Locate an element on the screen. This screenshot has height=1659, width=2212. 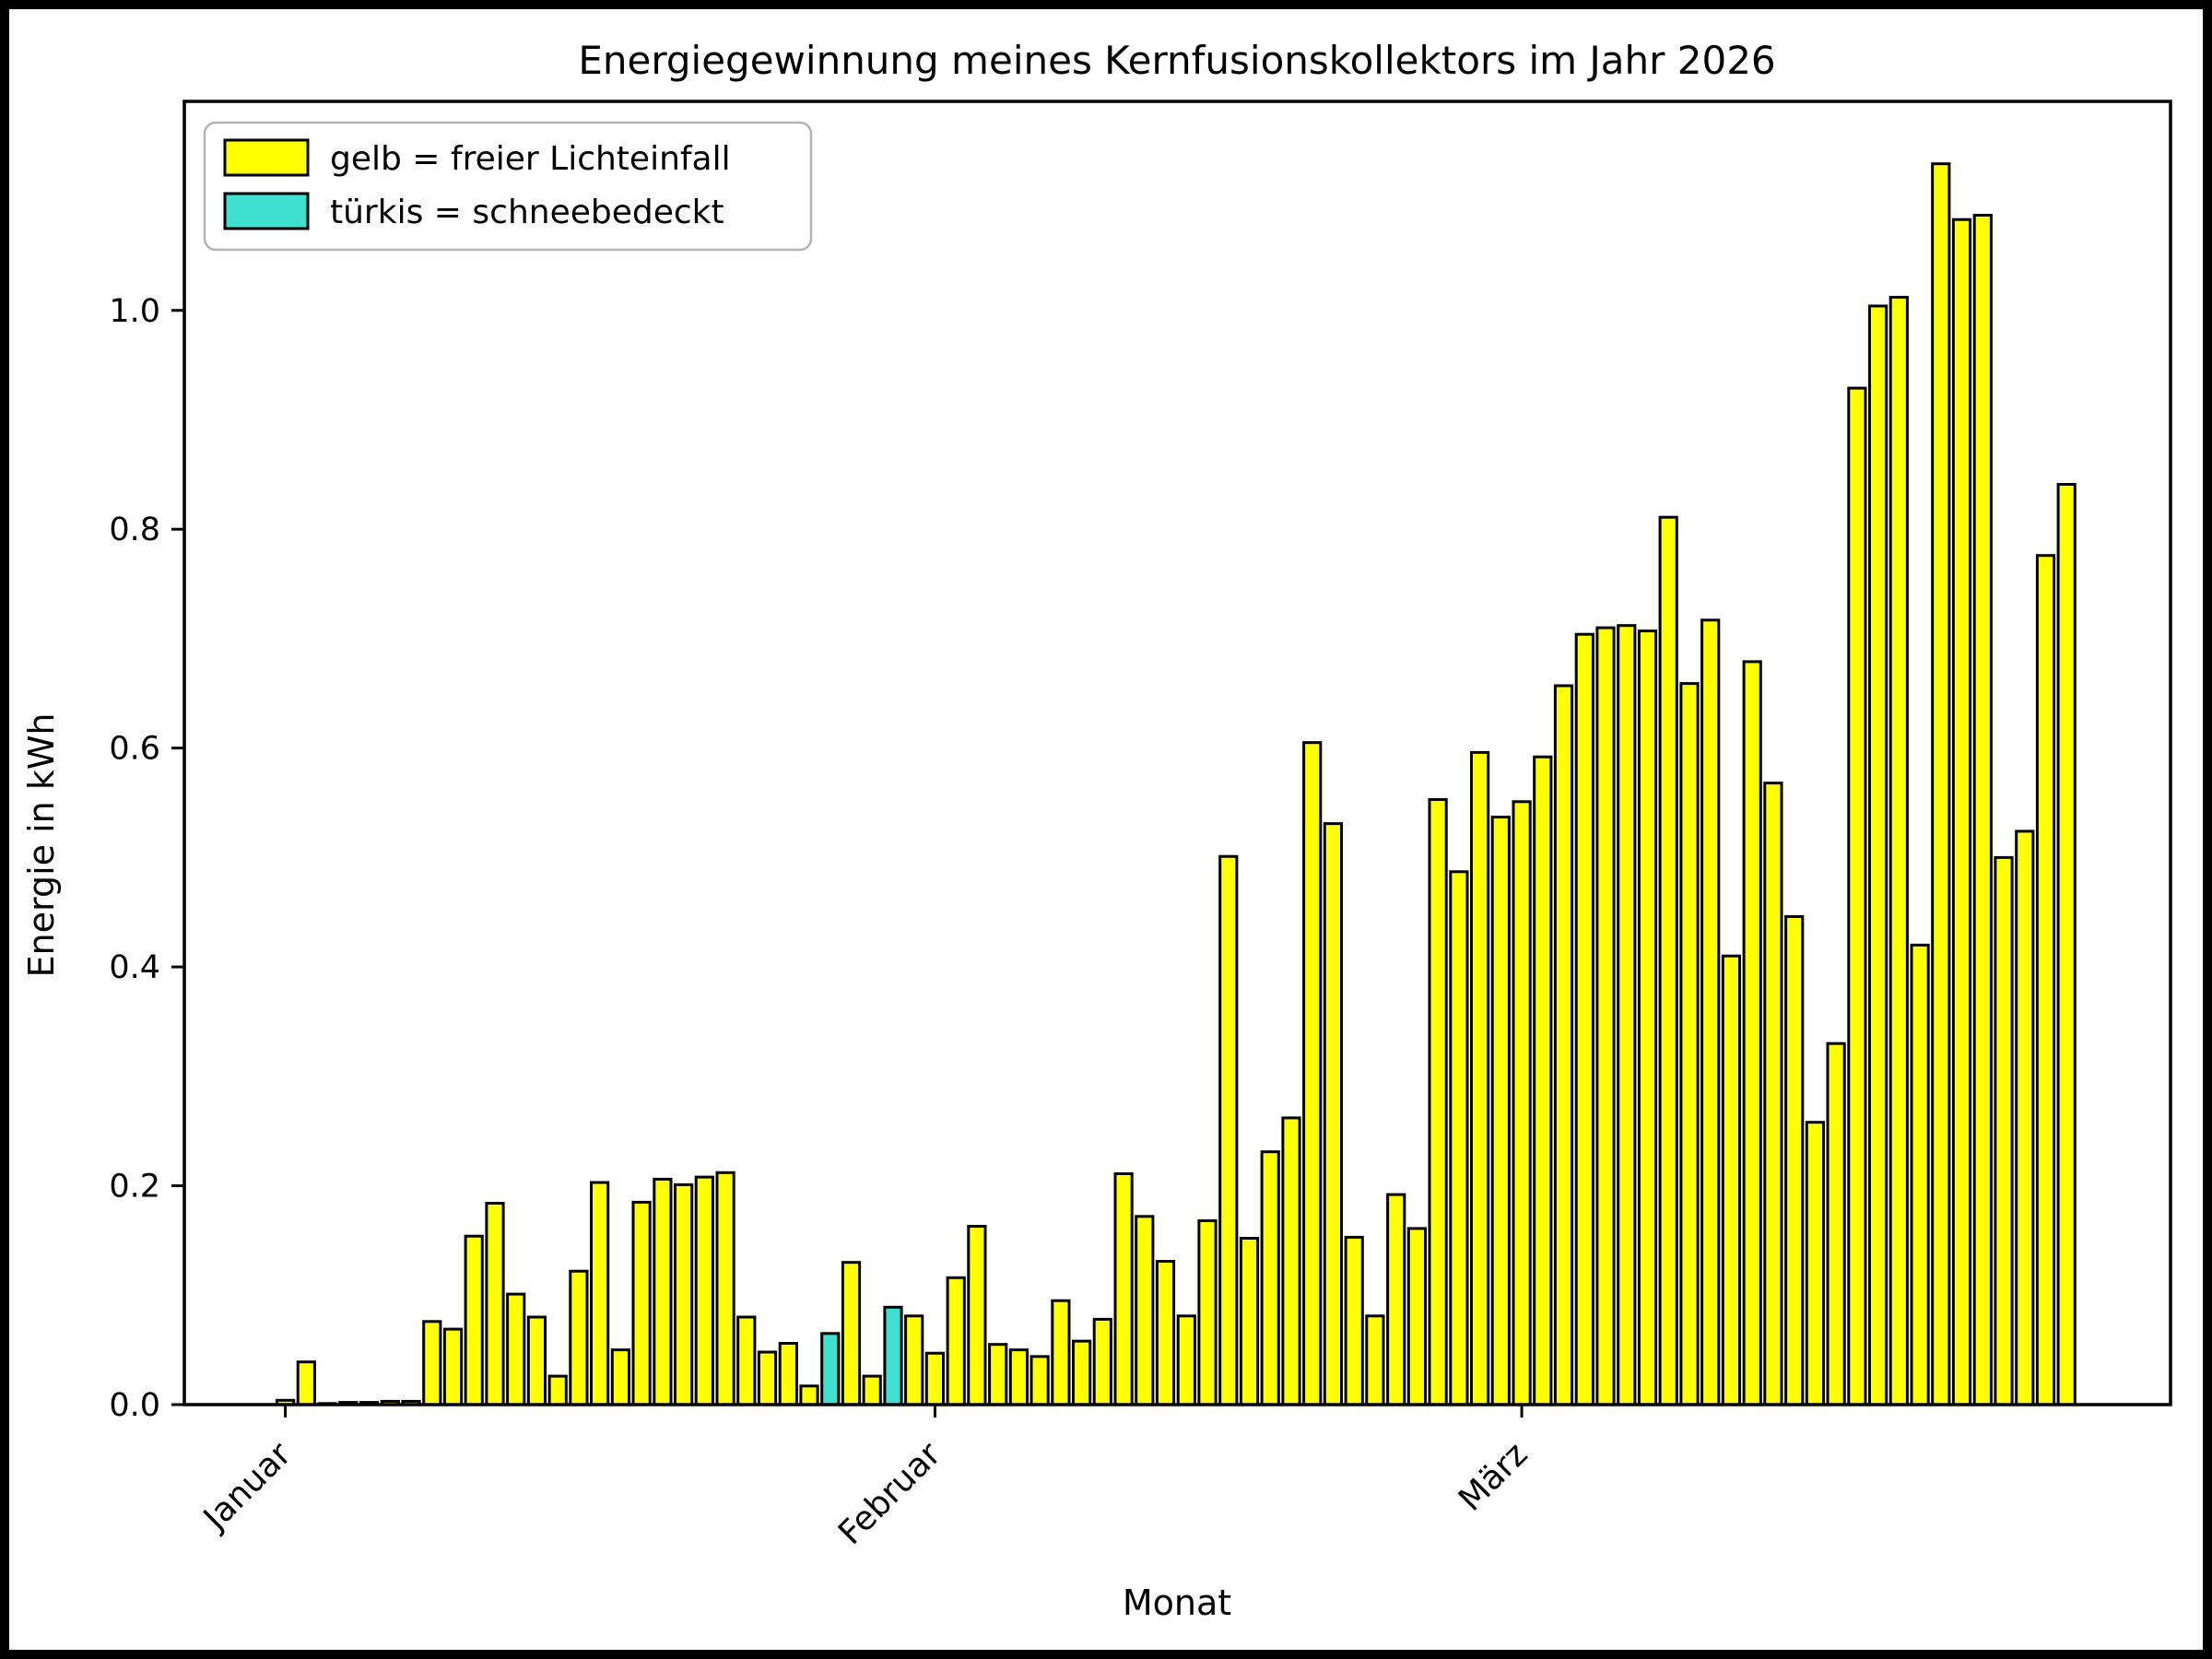
x-tick-label-month: Februar is located at coordinates (889, 1493).